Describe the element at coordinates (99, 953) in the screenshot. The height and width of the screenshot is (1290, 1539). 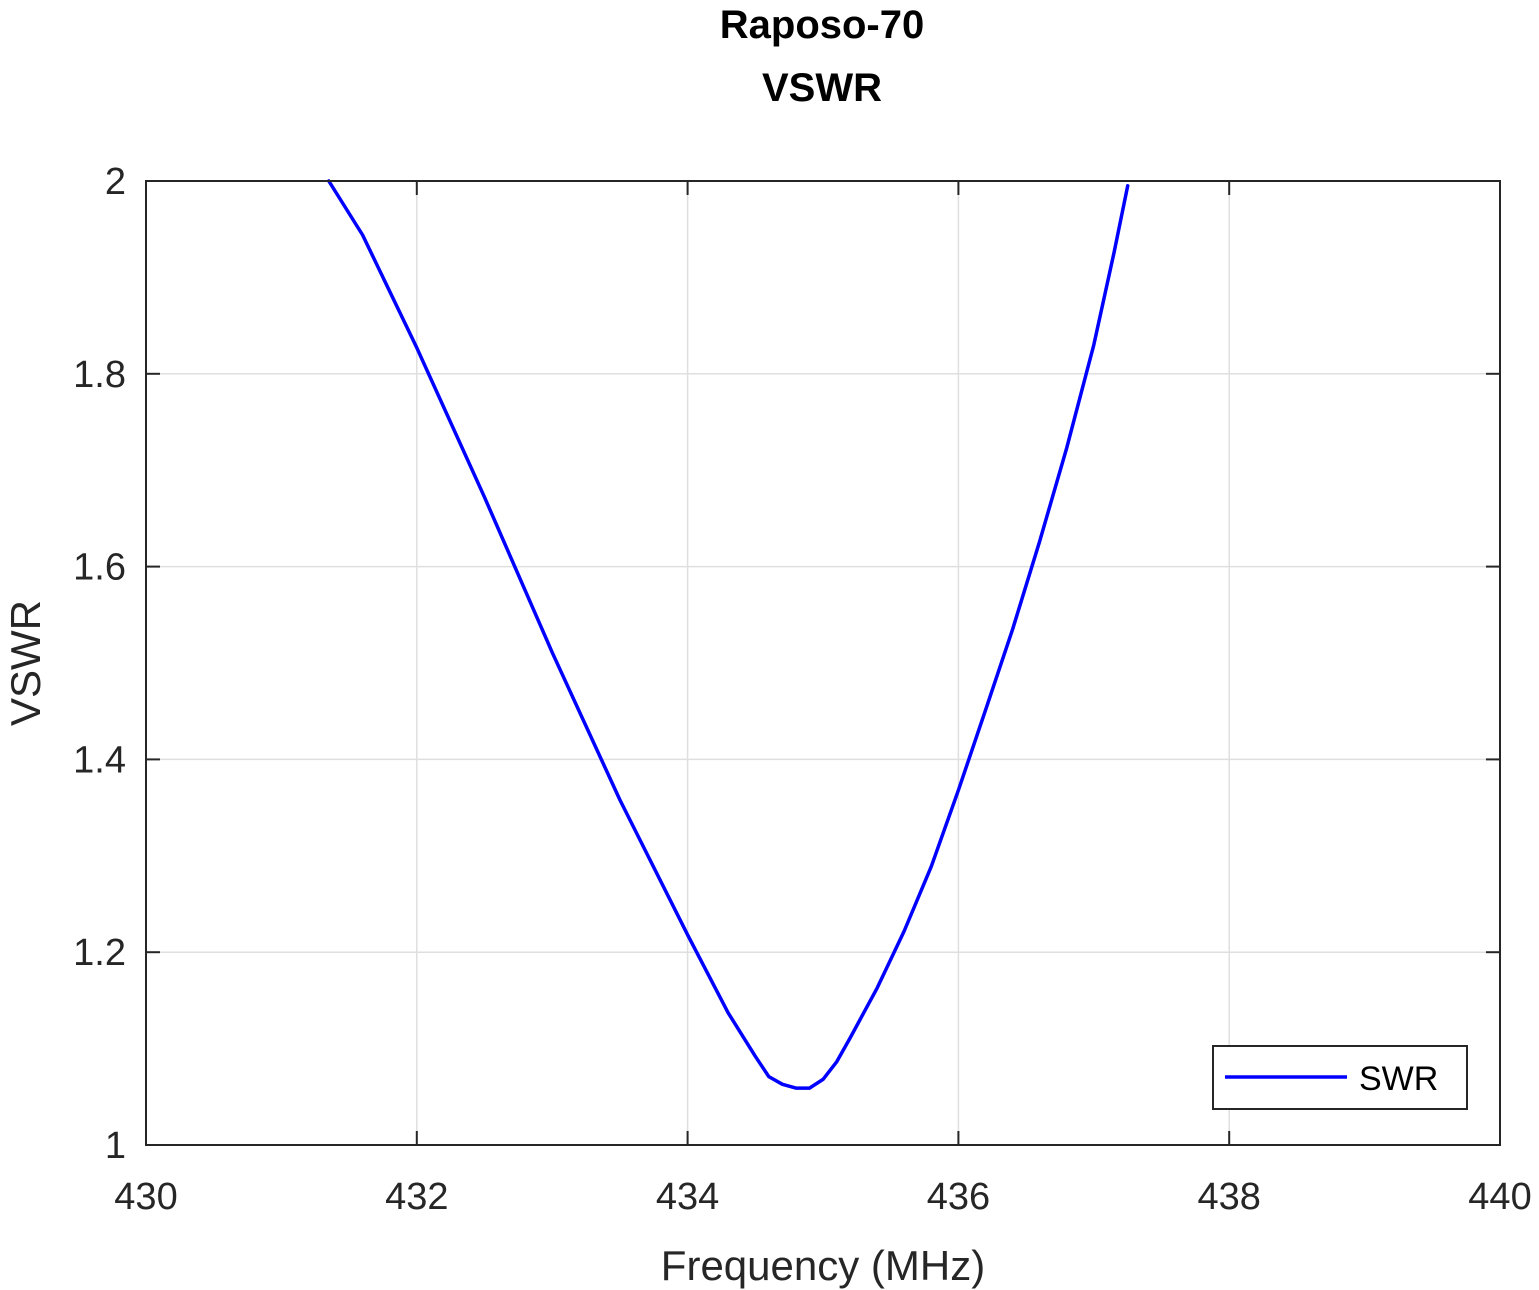
I see `y-tick-label: 1.2` at that location.